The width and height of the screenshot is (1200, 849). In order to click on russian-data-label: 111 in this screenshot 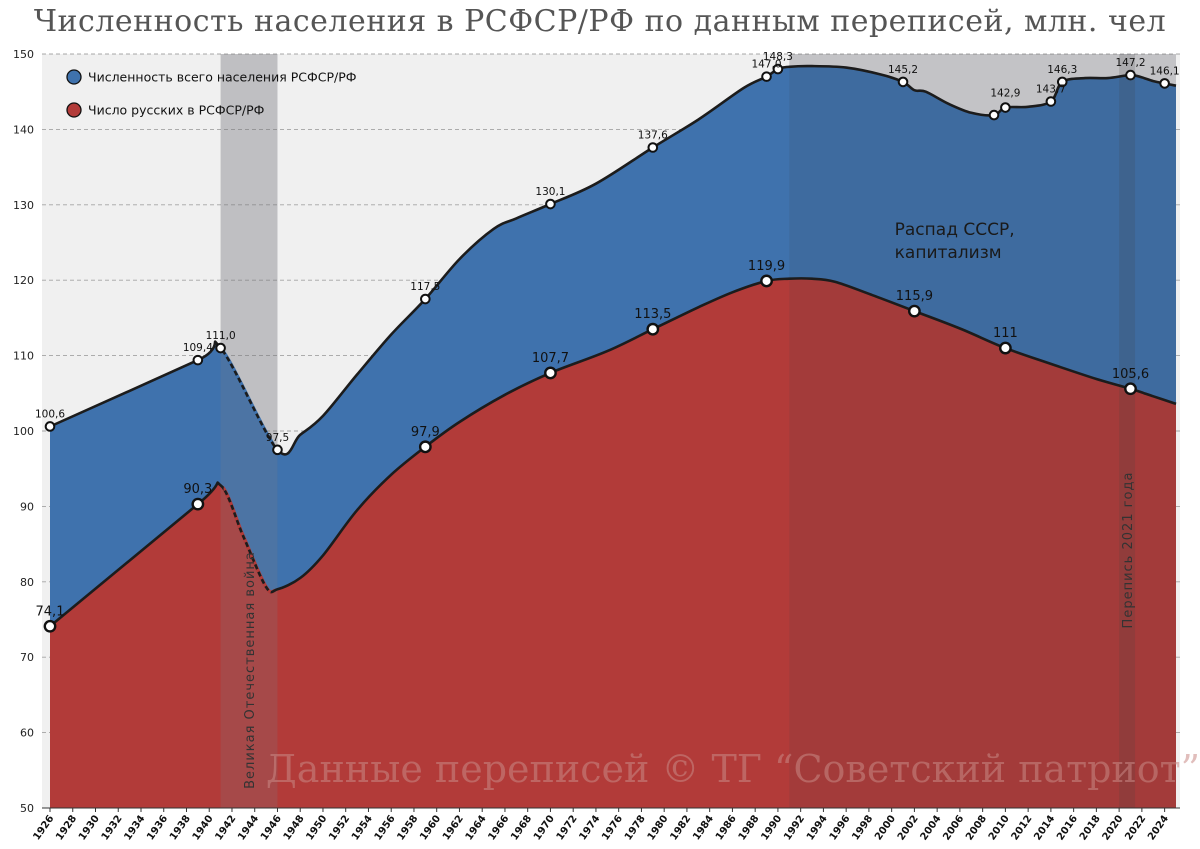, I will do `click(1005, 333)`.